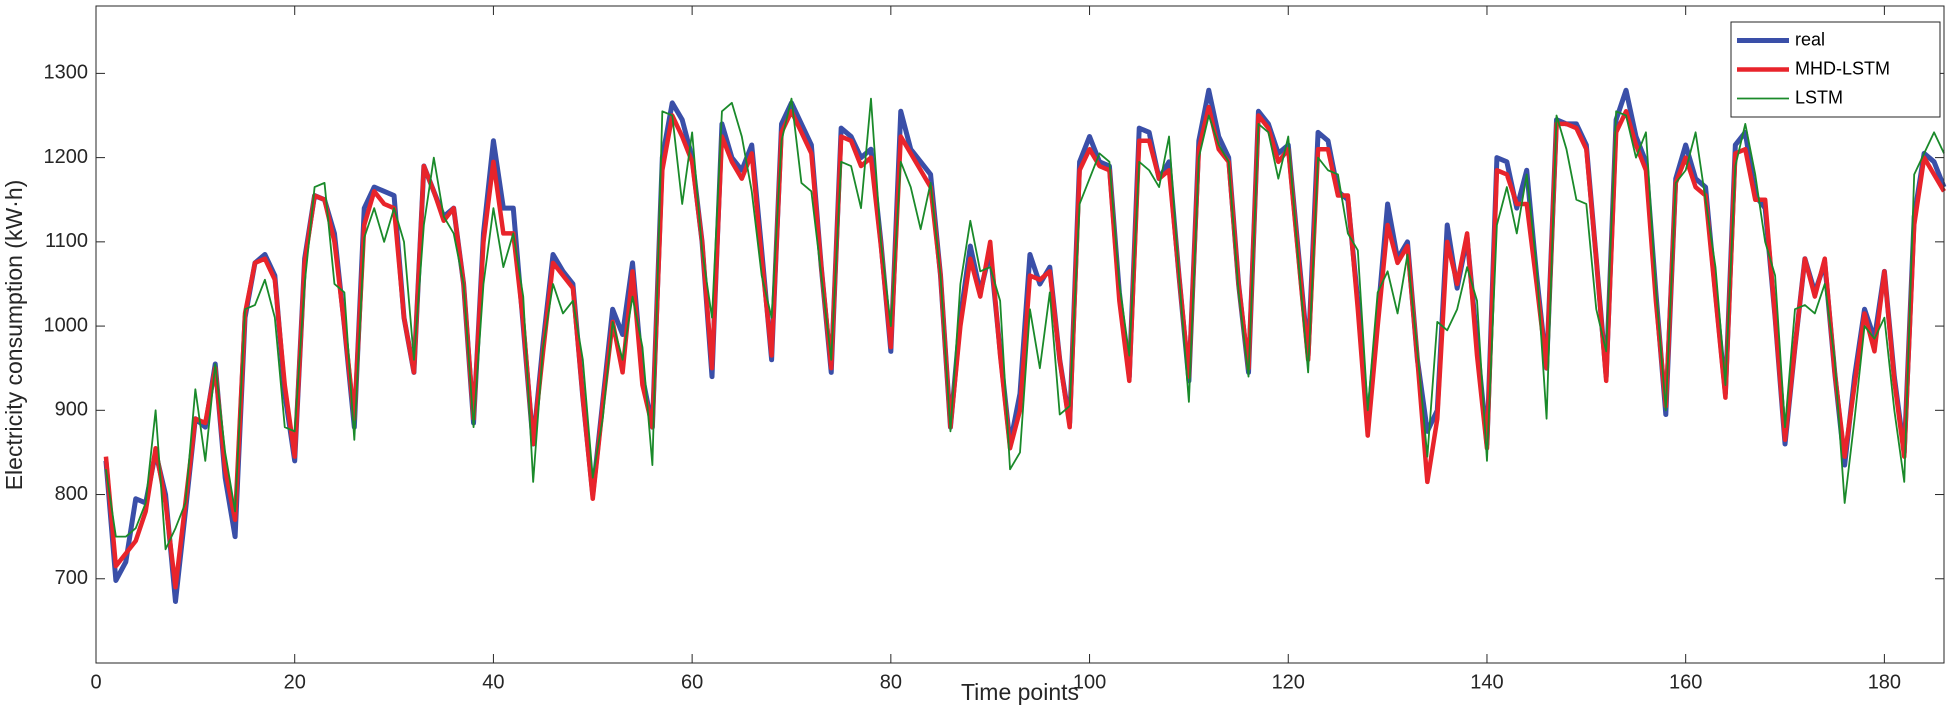  I want to click on legend-label: MHD-LSTM, so click(1842, 68).